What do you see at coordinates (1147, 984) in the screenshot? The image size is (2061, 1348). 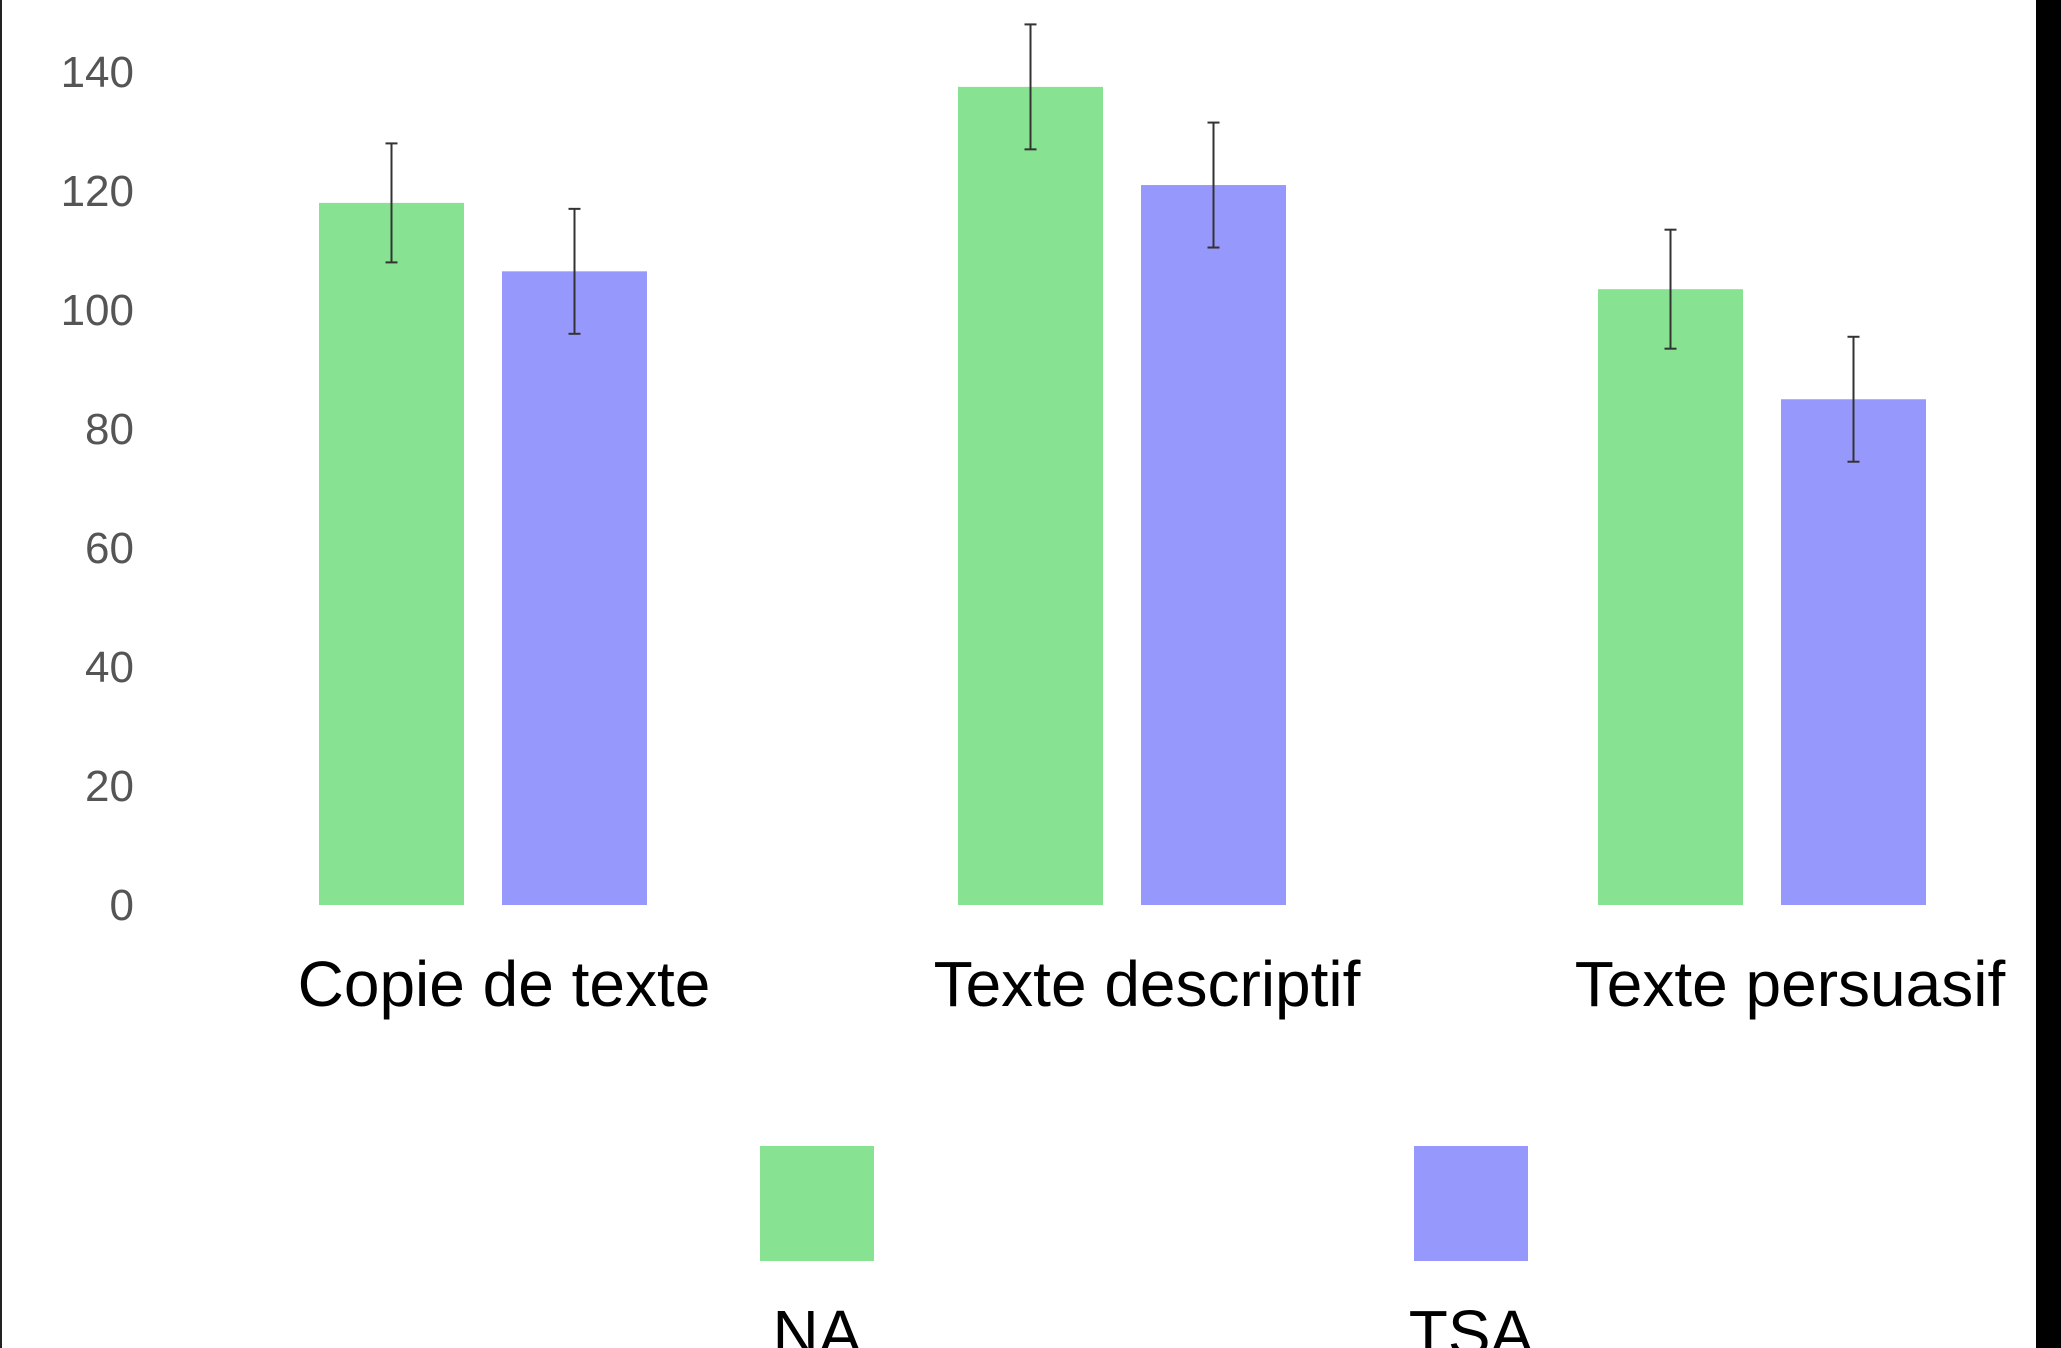 I see `x-category-label: Texte descriptif` at bounding box center [1147, 984].